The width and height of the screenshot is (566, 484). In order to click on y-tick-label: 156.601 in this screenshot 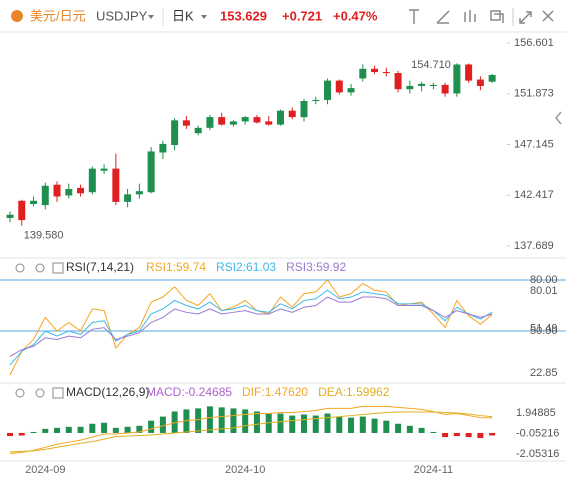, I will do `click(534, 43)`.